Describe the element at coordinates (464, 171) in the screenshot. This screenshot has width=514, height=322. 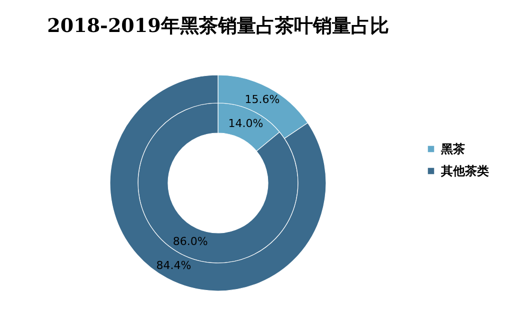
I see `legend-label: 其他茶类` at that location.